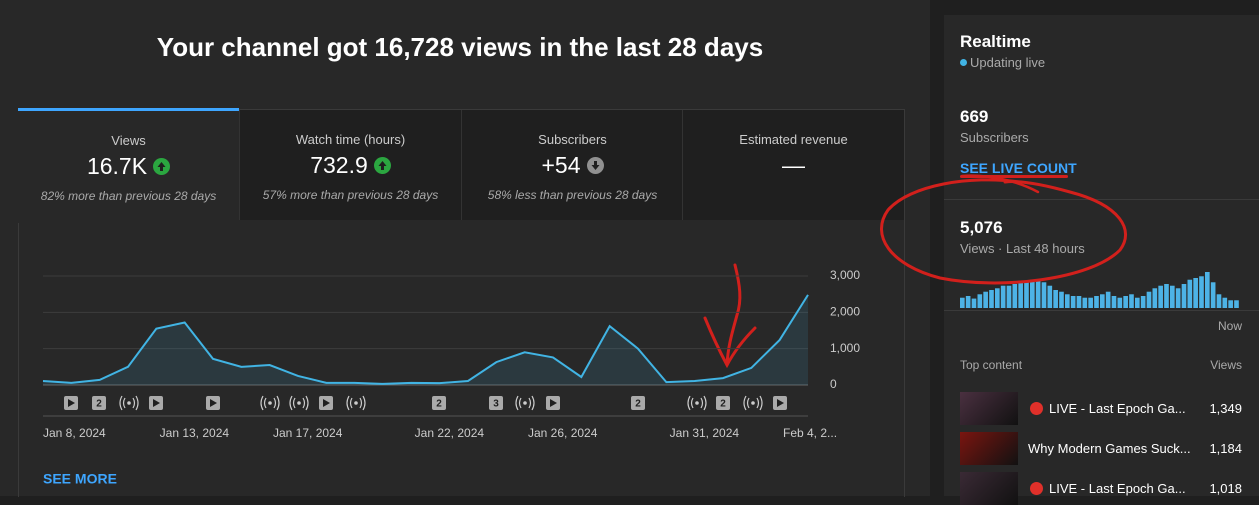  Describe the element at coordinates (793, 139) in the screenshot. I see `metric-label: Estimated revenue` at that location.